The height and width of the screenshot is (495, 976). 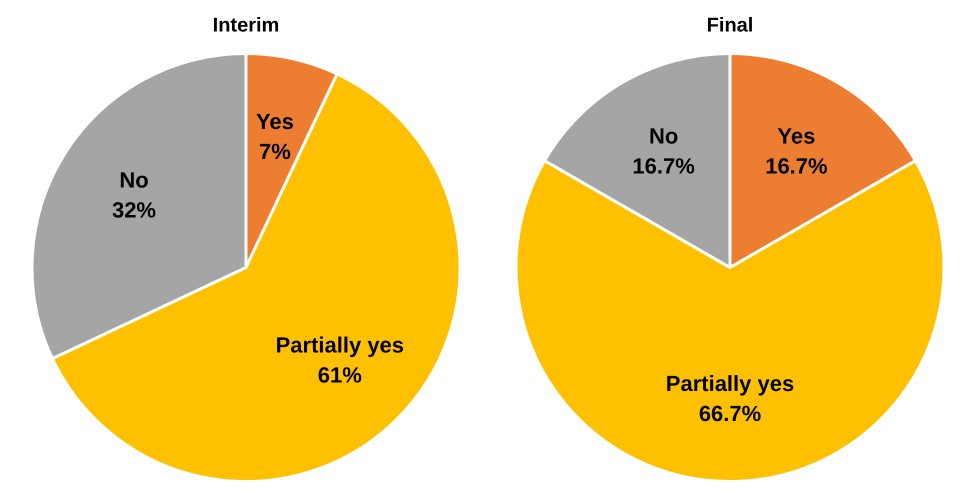 I want to click on data-label: 66.7%, so click(x=730, y=413).